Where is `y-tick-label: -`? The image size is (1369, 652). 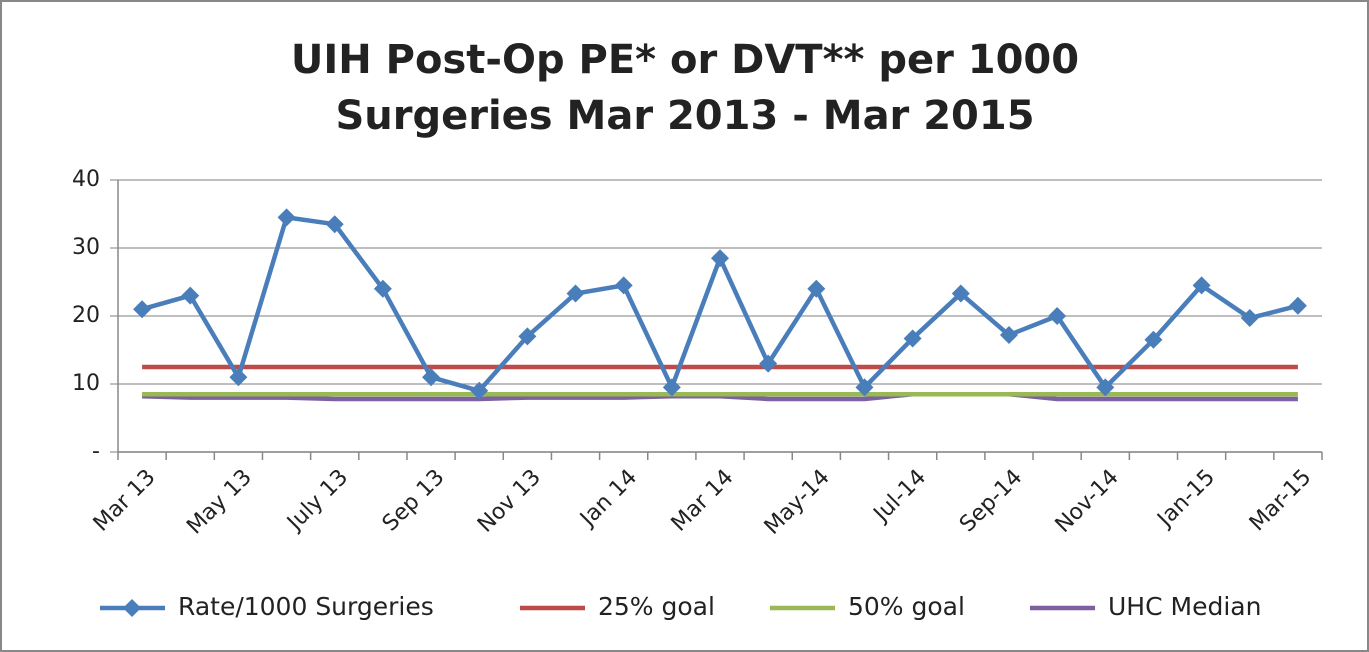 y-tick-label: - is located at coordinates (96, 451).